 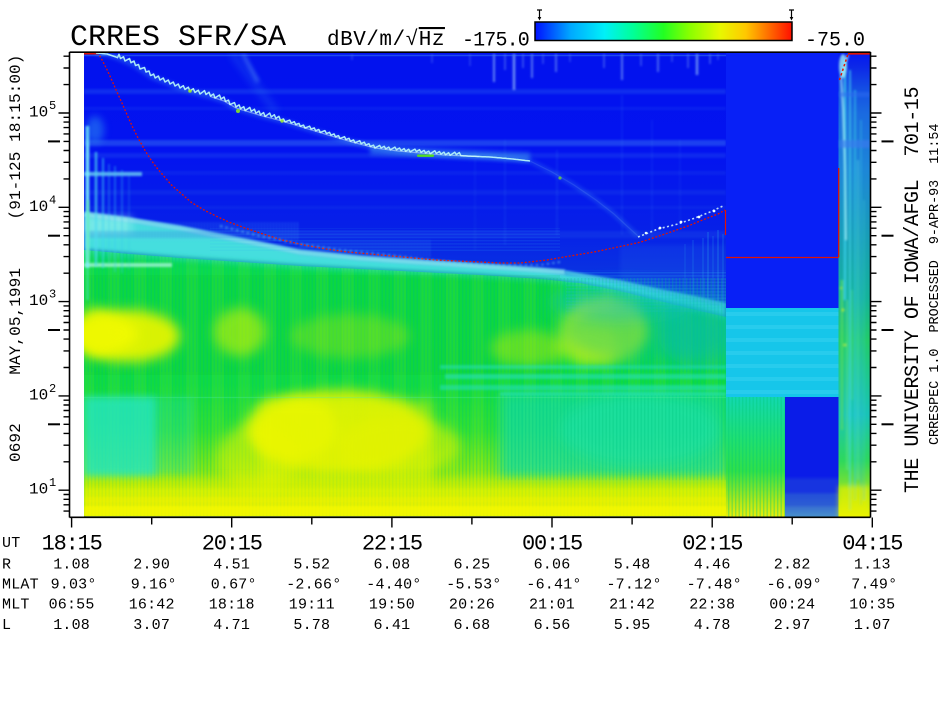 I want to click on svg-text: 7.49°, so click(x=874, y=585).